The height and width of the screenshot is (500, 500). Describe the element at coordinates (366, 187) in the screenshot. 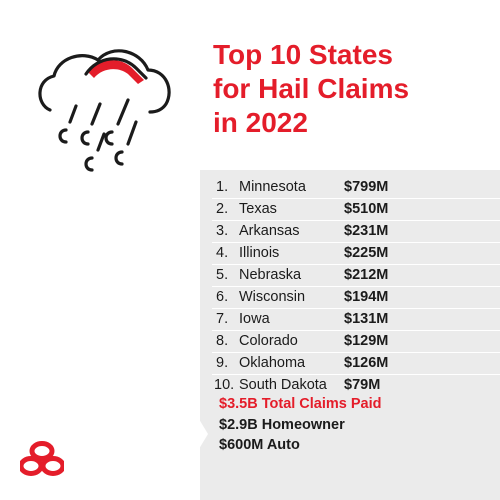

I see `claim-amount: $799M` at that location.